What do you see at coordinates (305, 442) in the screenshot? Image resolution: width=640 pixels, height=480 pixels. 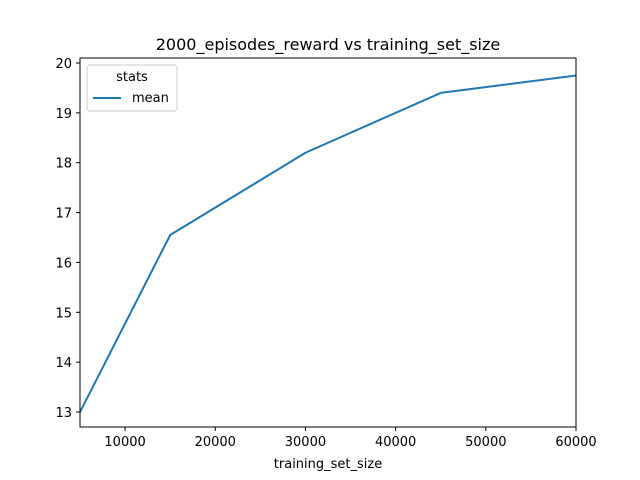 I see `x-tick-label-30000: 30000` at bounding box center [305, 442].